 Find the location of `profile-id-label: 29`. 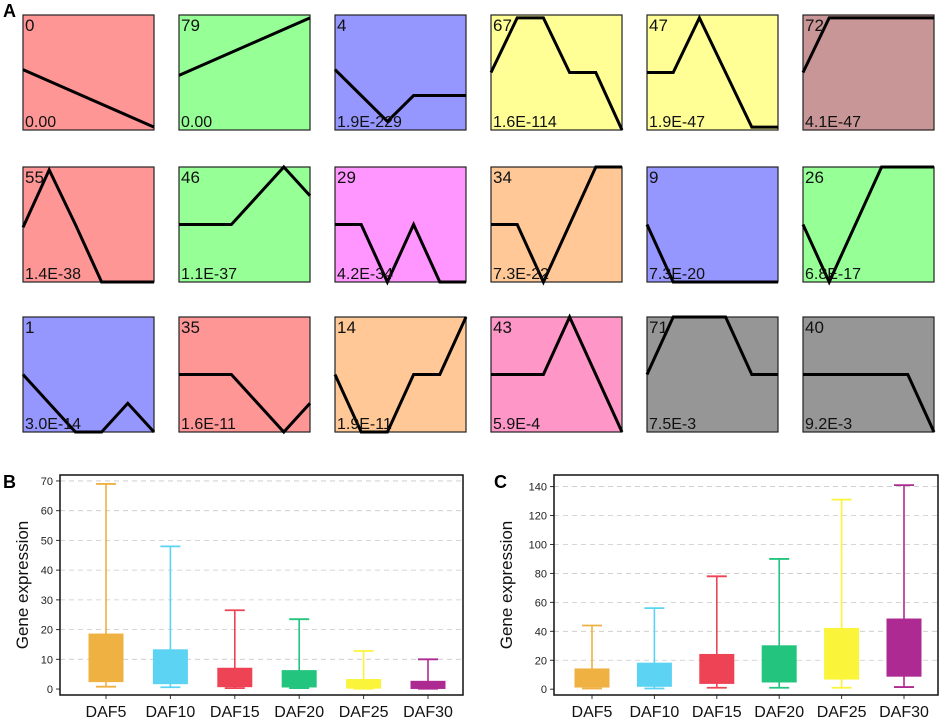

profile-id-label: 29 is located at coordinates (346, 177).